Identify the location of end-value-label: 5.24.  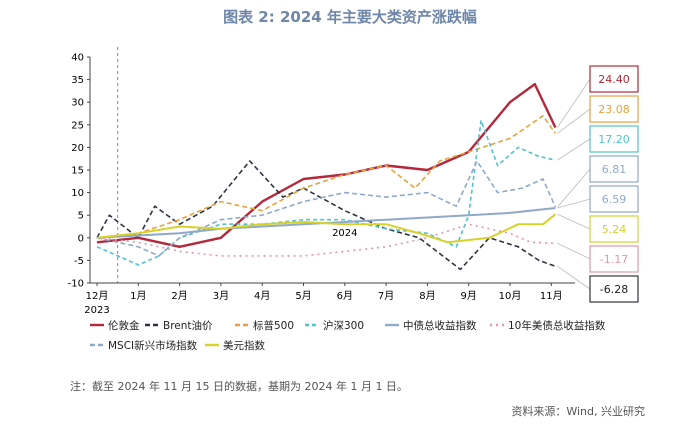
(614, 229).